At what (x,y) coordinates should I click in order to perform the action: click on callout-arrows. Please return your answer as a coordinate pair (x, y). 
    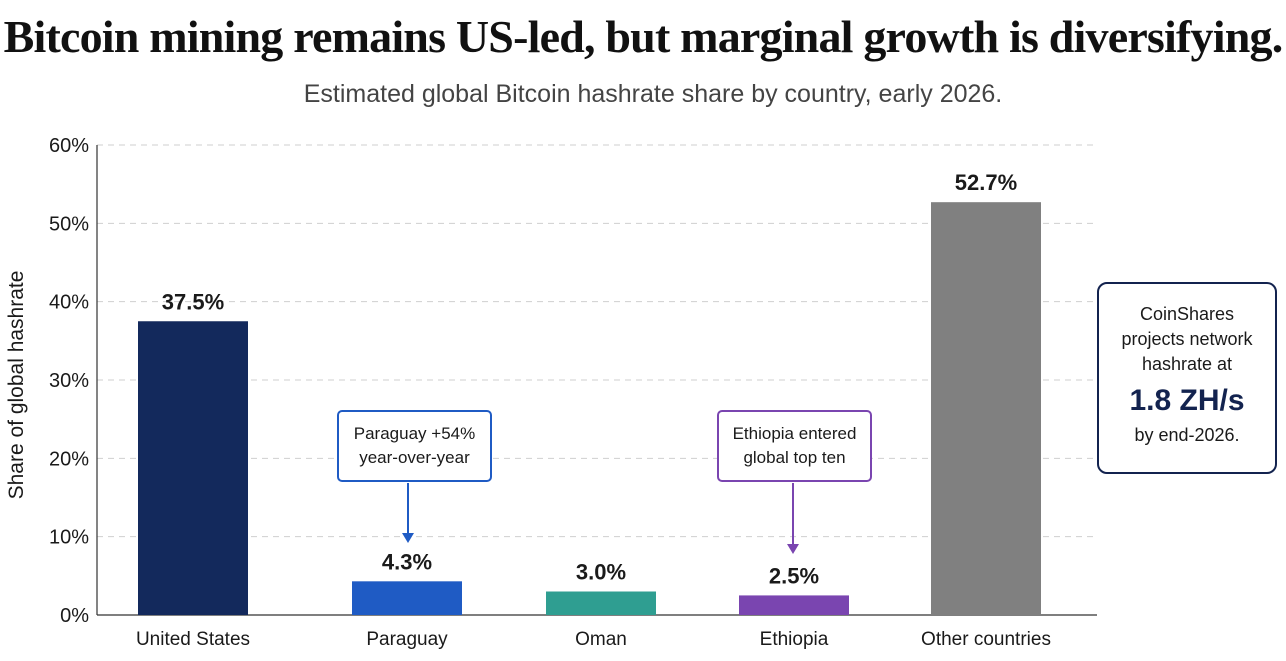
    Looking at the image, I should click on (600, 518).